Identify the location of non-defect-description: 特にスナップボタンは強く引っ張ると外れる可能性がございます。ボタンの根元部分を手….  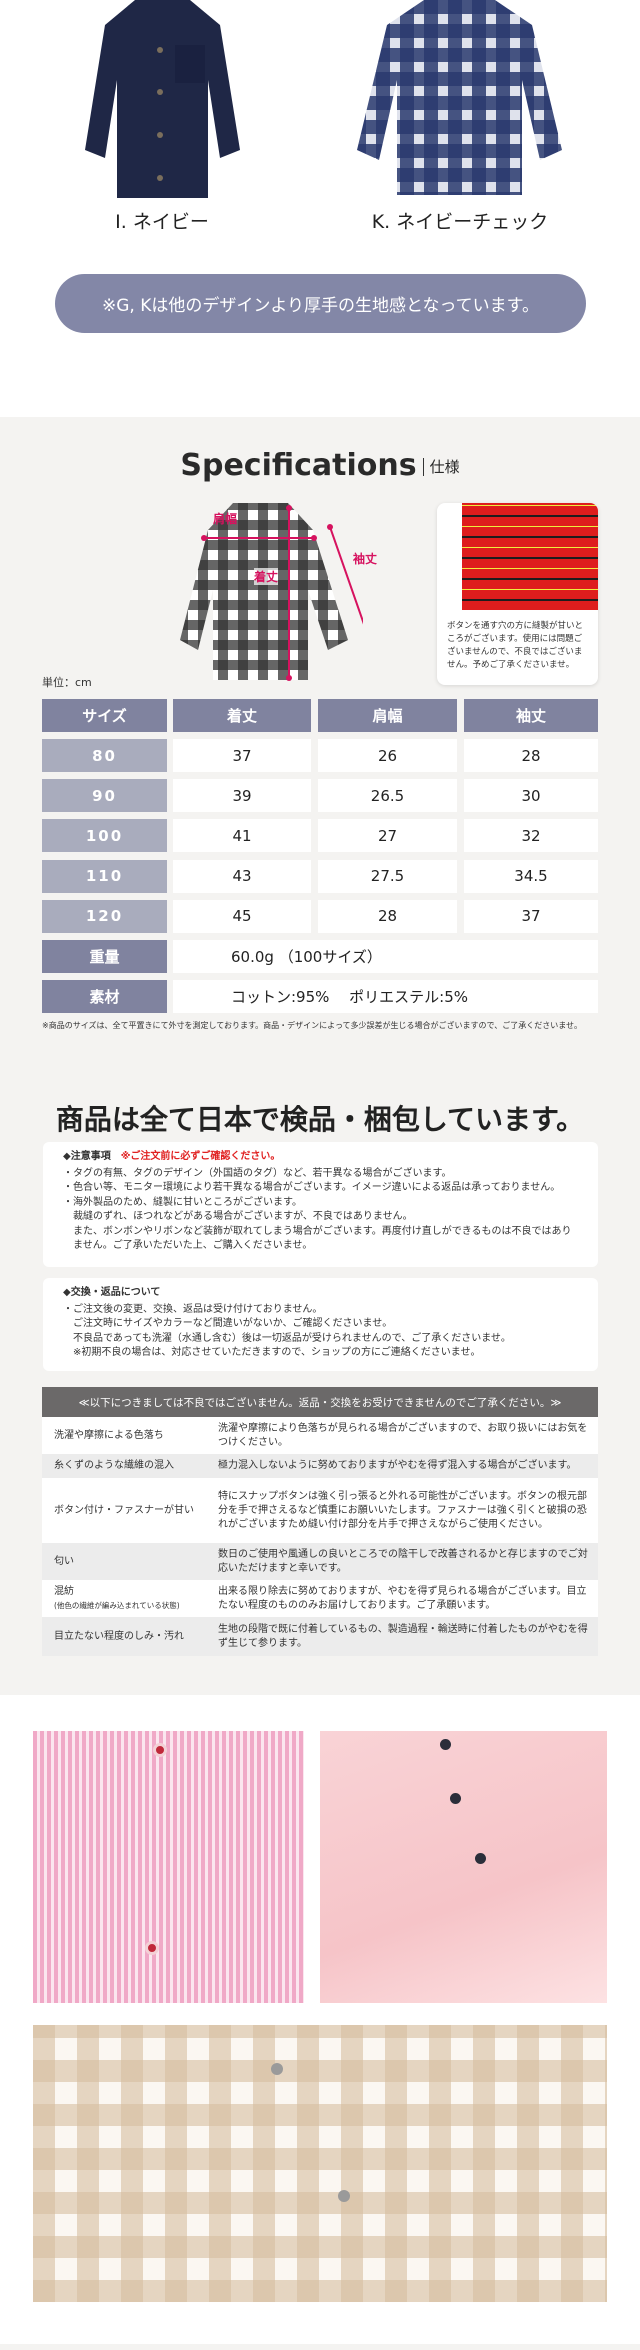
(402, 1510).